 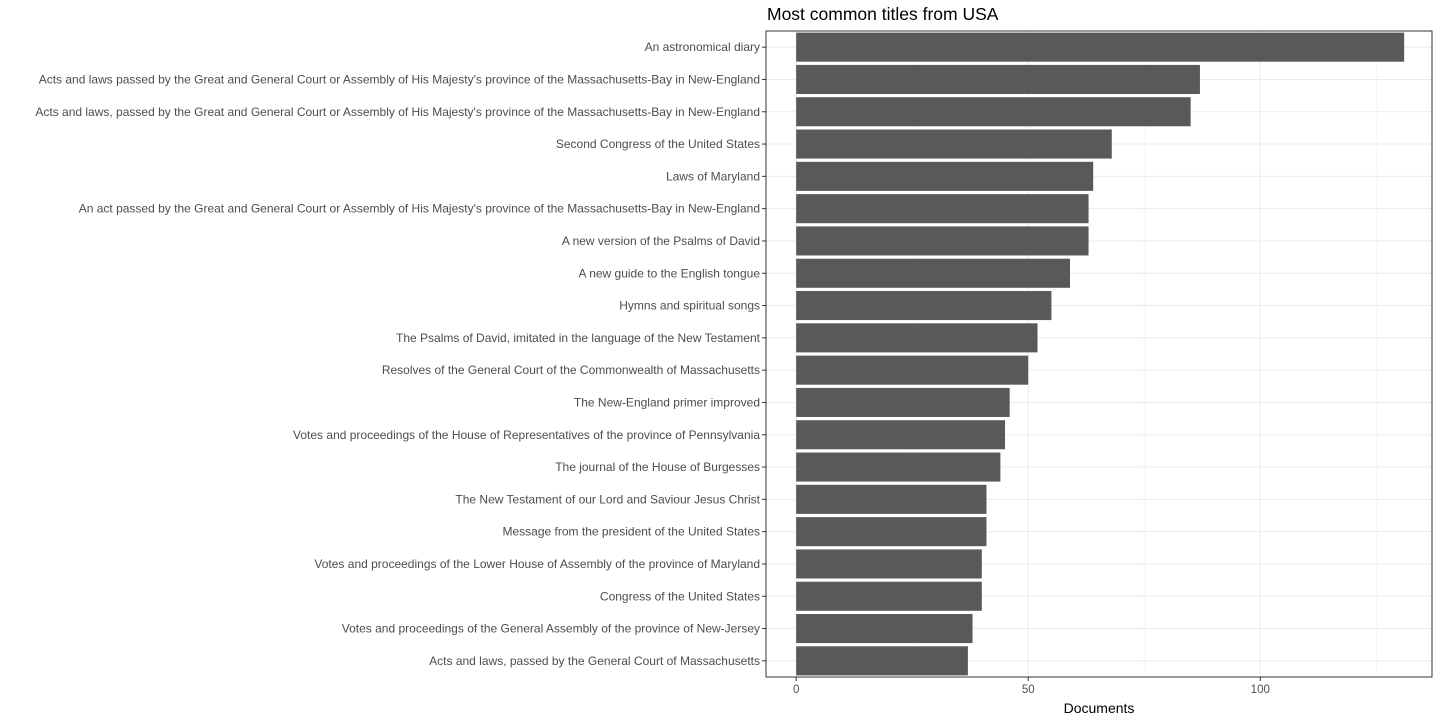 What do you see at coordinates (657, 467) in the screenshot?
I see `category-label: The journal of the House of Burgesses` at bounding box center [657, 467].